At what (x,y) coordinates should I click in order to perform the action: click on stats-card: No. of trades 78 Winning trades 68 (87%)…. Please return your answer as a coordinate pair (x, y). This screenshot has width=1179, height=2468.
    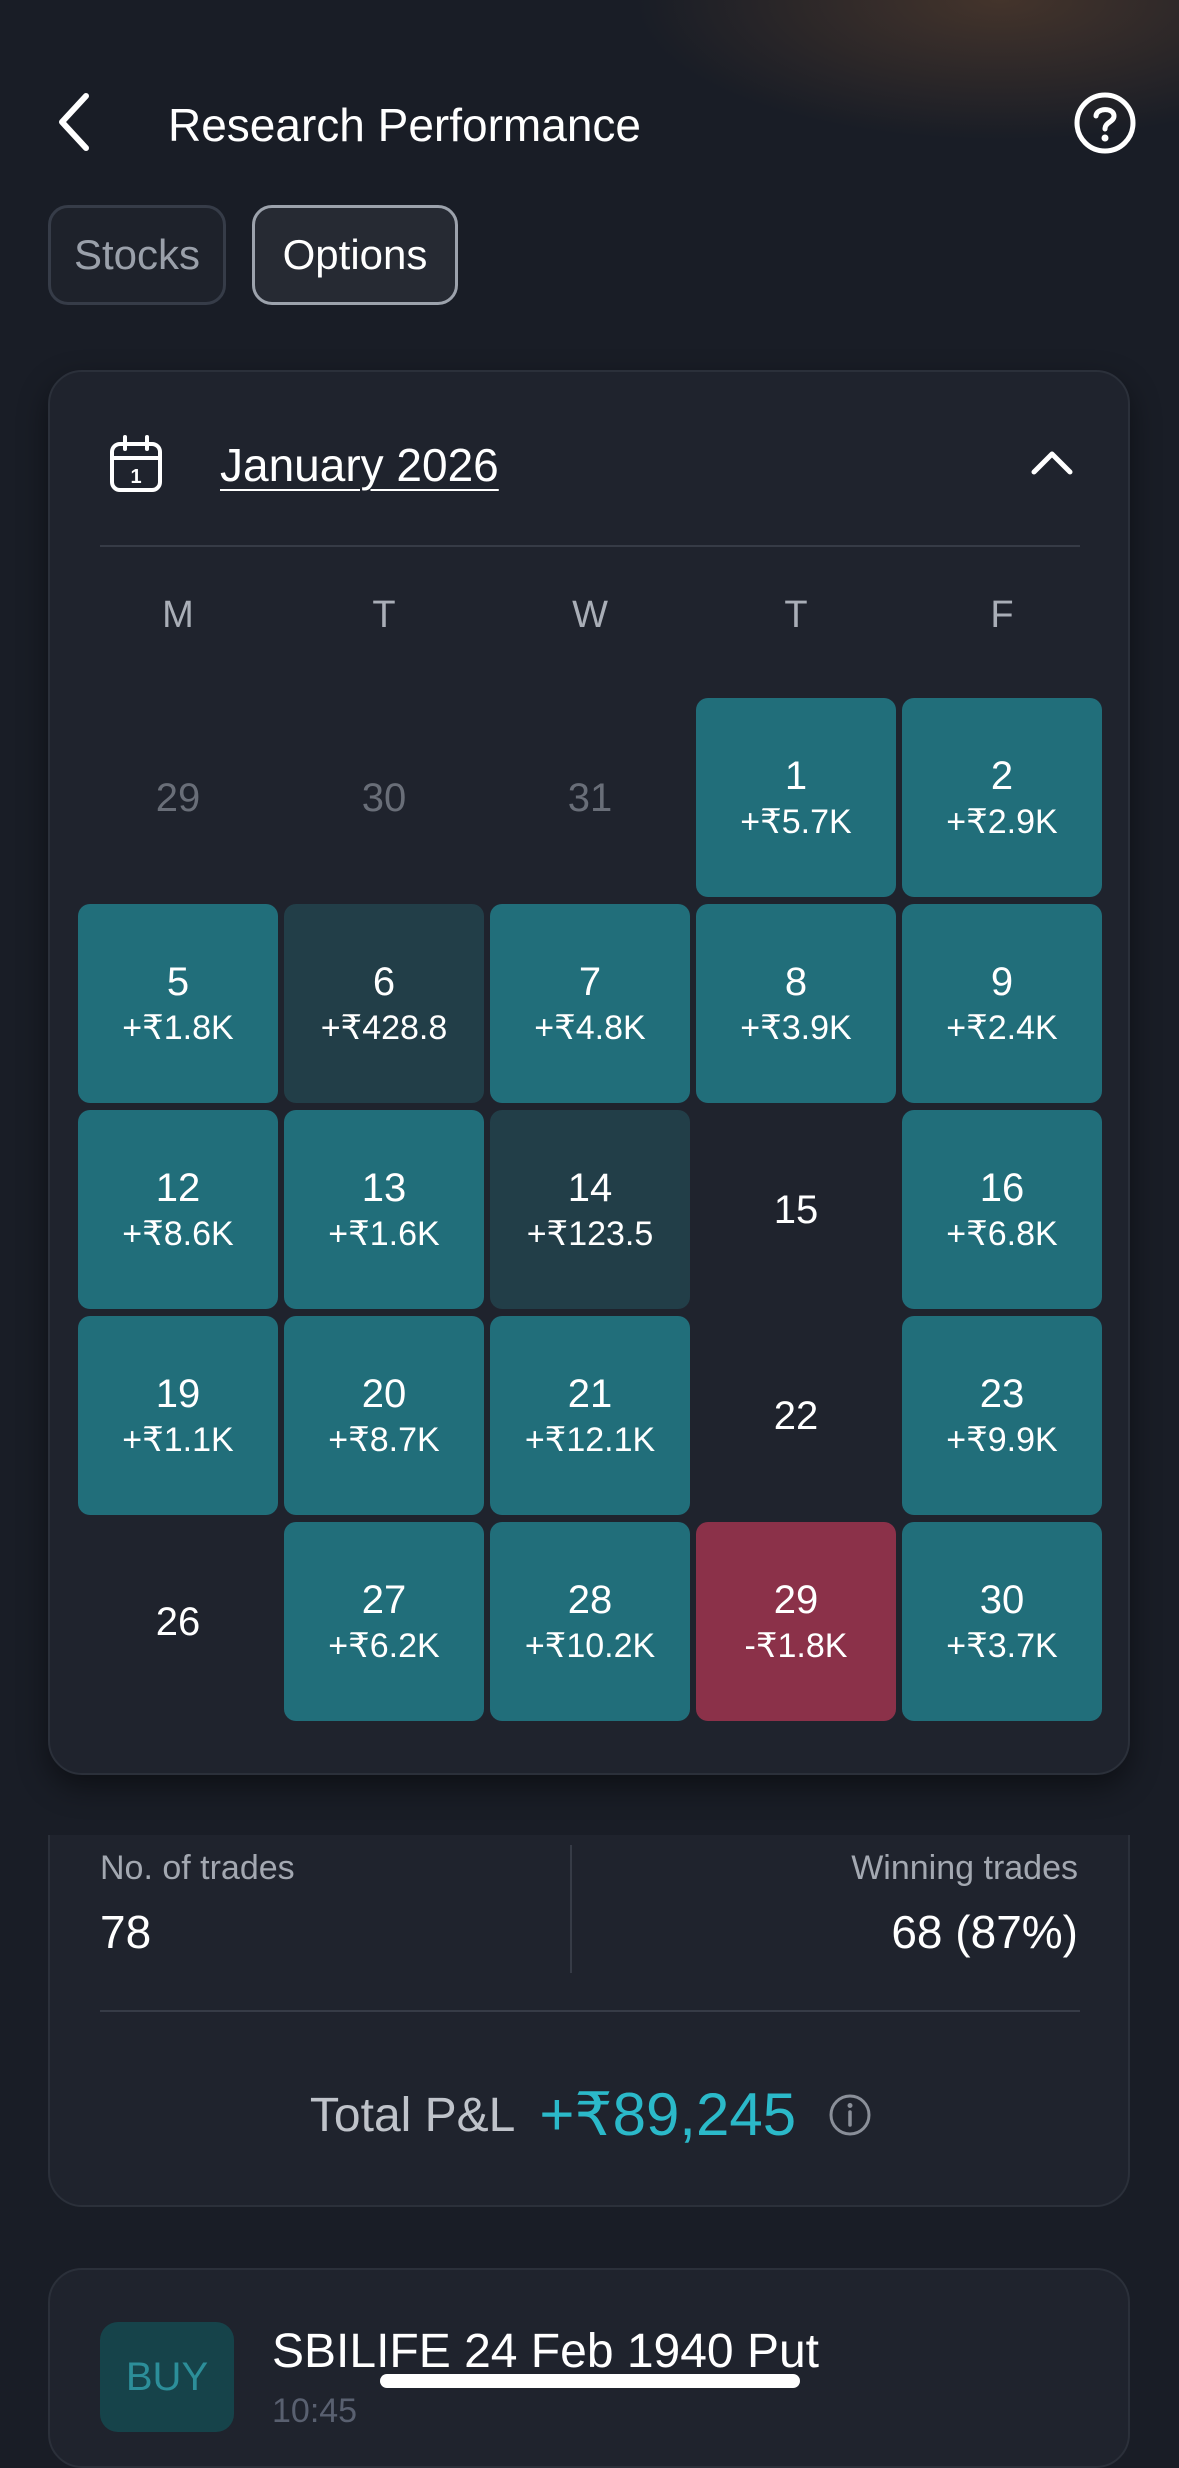
    Looking at the image, I should click on (589, 2021).